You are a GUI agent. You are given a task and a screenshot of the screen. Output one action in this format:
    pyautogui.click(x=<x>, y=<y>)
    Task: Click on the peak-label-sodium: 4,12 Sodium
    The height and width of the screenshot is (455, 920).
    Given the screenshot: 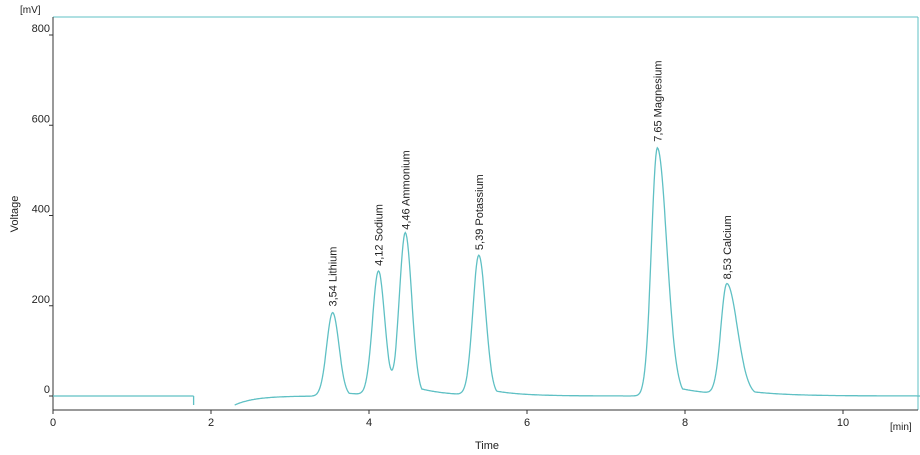 What is the action you would take?
    pyautogui.click(x=380, y=235)
    